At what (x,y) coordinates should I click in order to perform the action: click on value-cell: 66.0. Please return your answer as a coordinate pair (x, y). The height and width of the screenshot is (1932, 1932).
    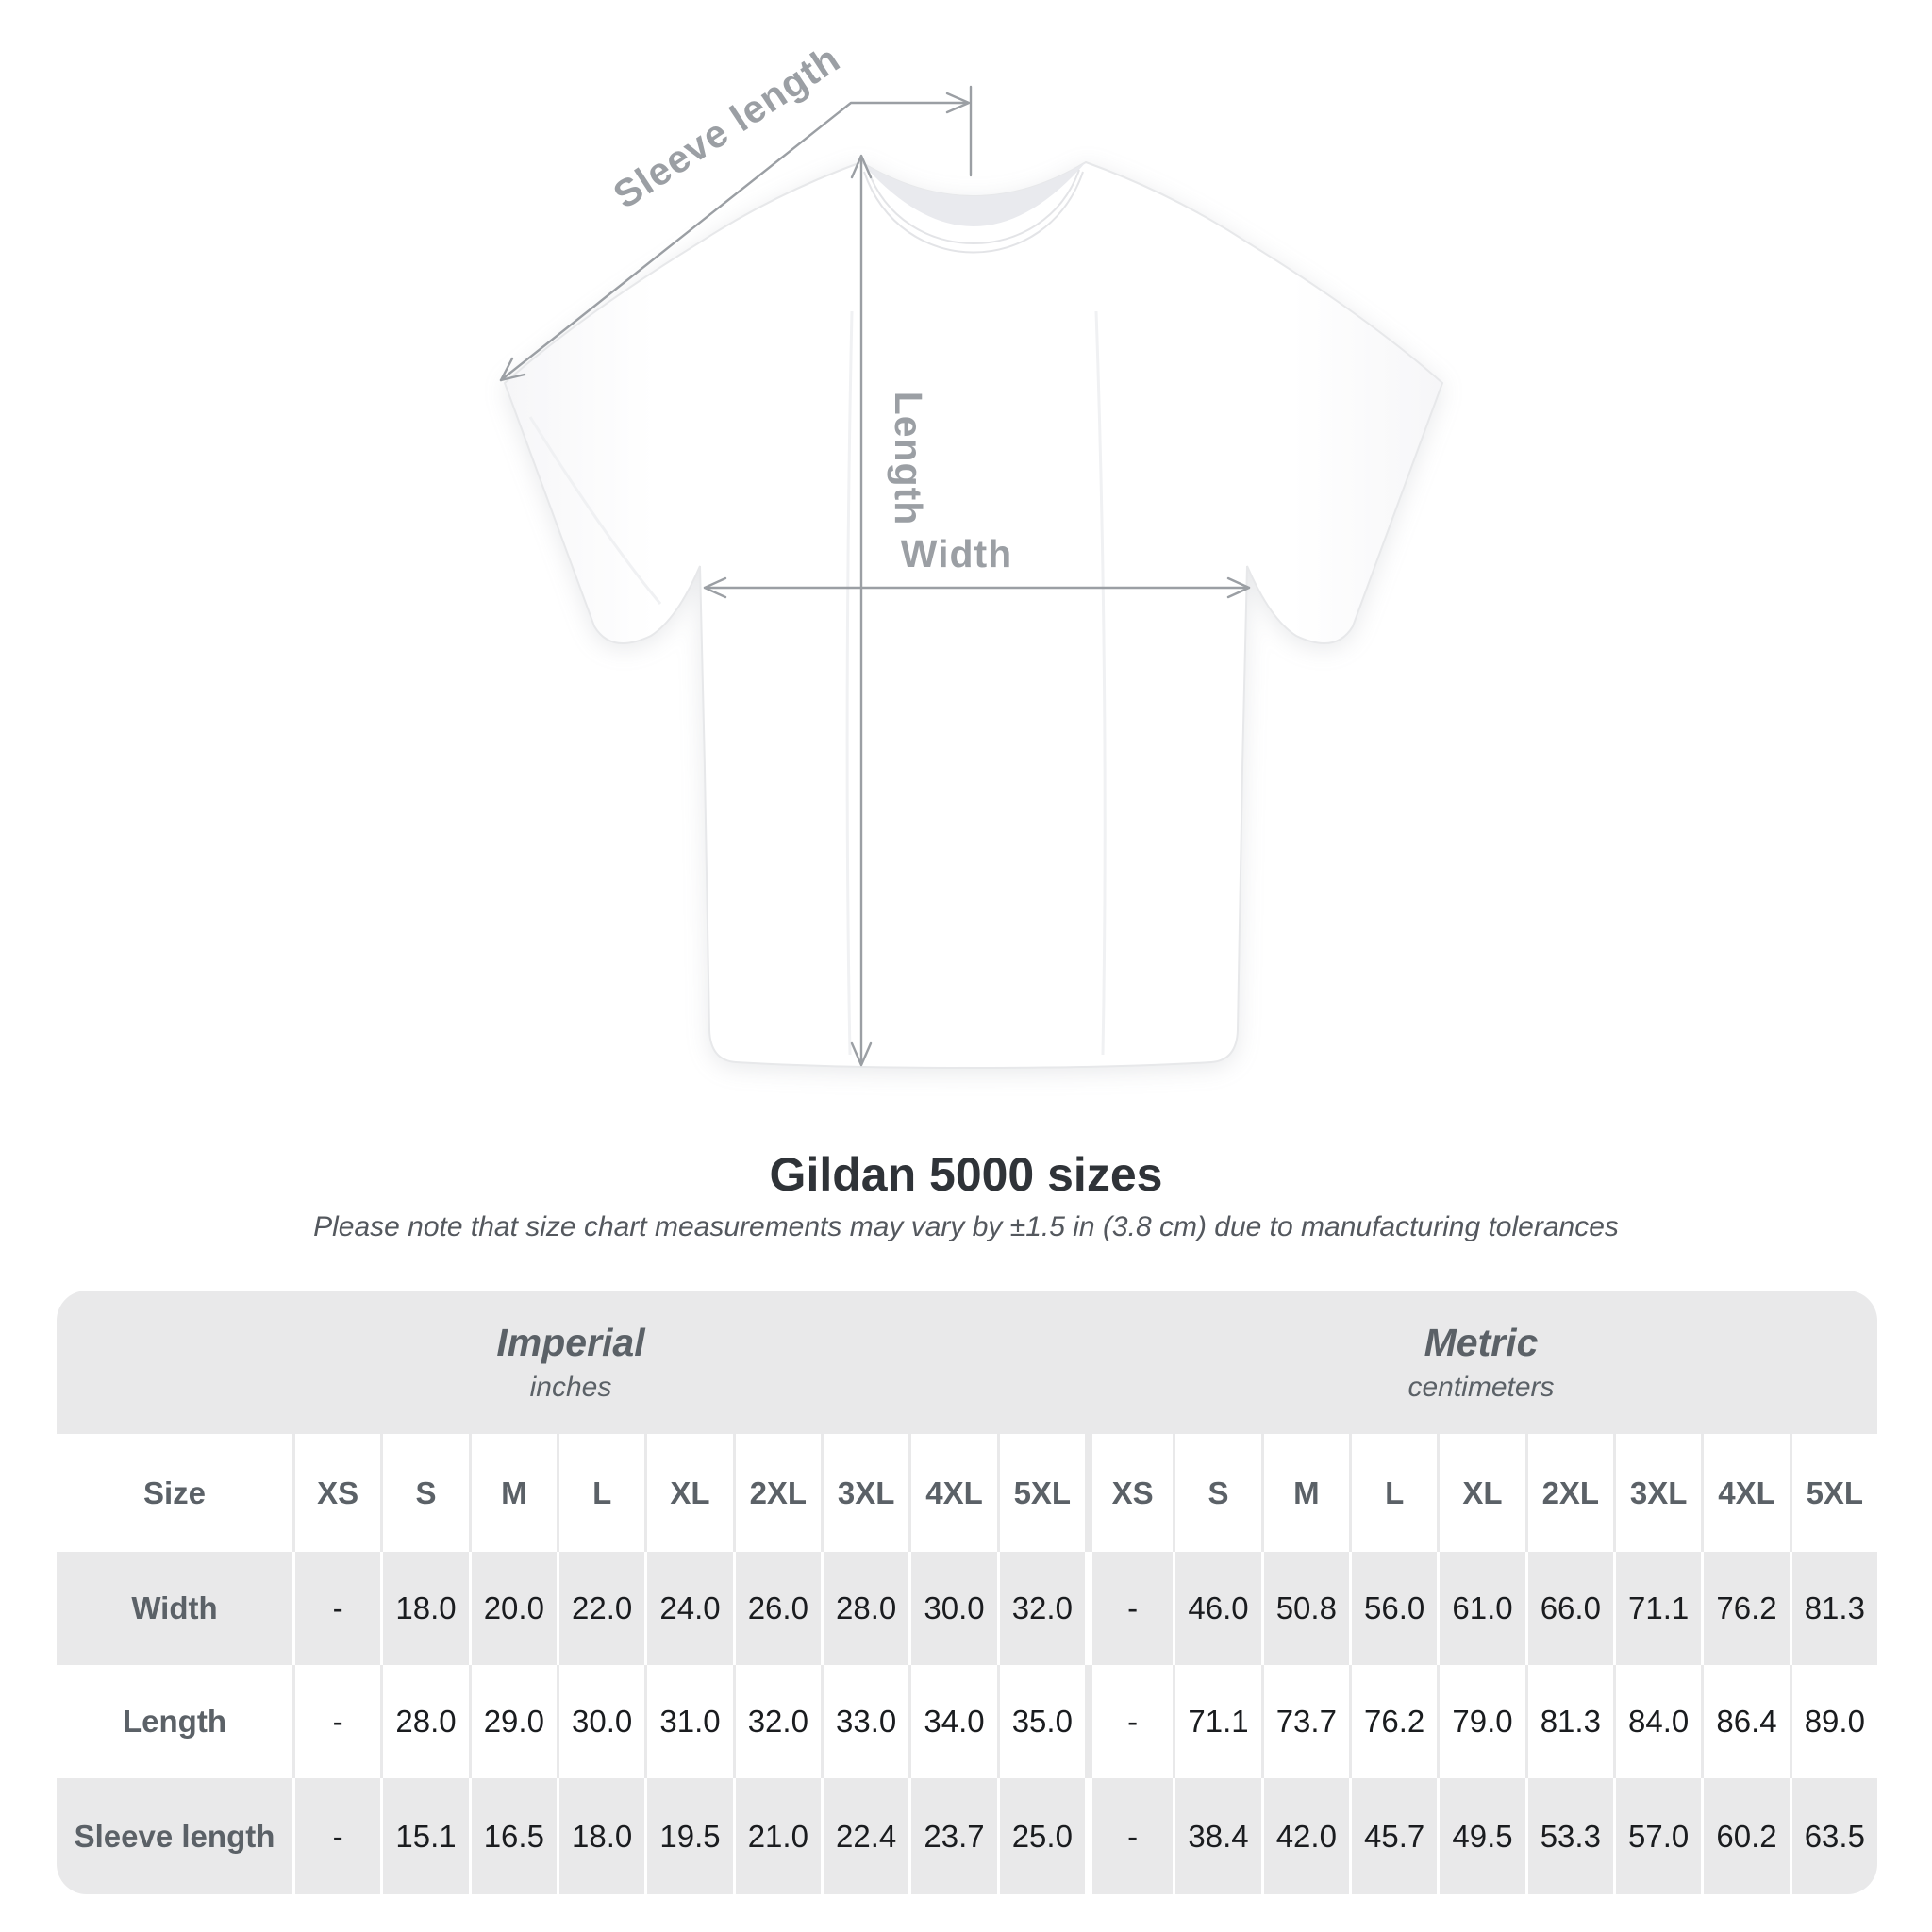
    Looking at the image, I should click on (1569, 1608).